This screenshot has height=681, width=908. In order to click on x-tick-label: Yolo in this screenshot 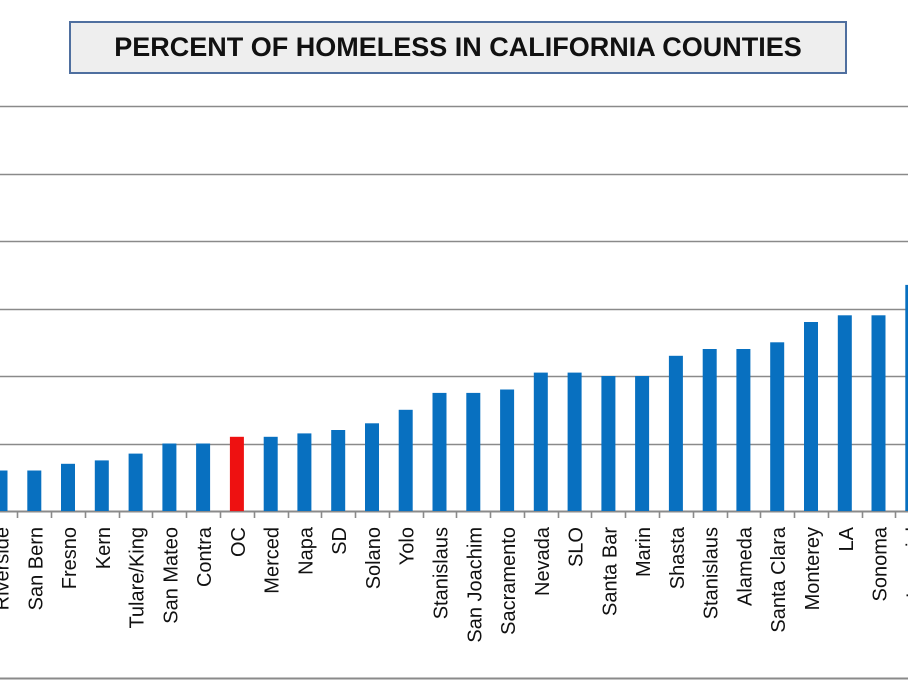, I will do `click(408, 546)`.